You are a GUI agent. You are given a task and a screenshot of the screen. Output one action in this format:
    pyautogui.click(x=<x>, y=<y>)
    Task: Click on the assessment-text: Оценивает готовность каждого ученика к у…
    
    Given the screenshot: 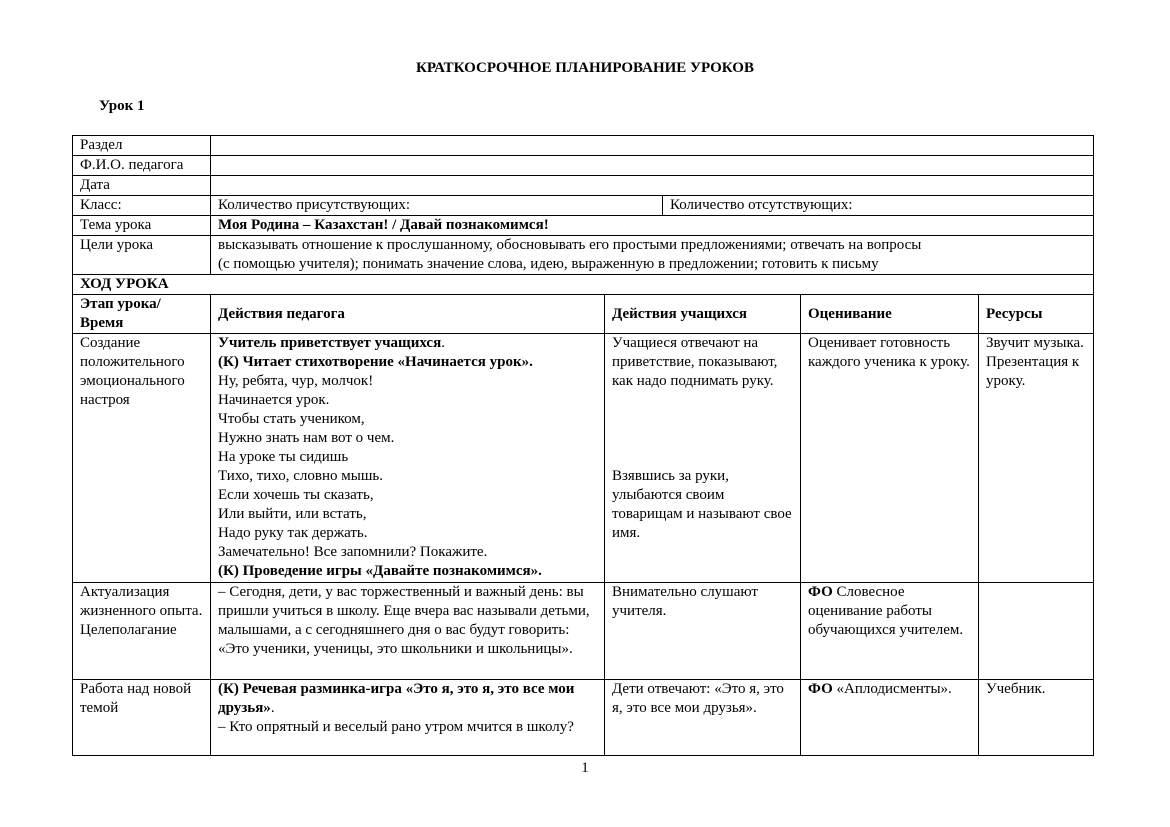 What is the action you would take?
    pyautogui.click(x=889, y=352)
    